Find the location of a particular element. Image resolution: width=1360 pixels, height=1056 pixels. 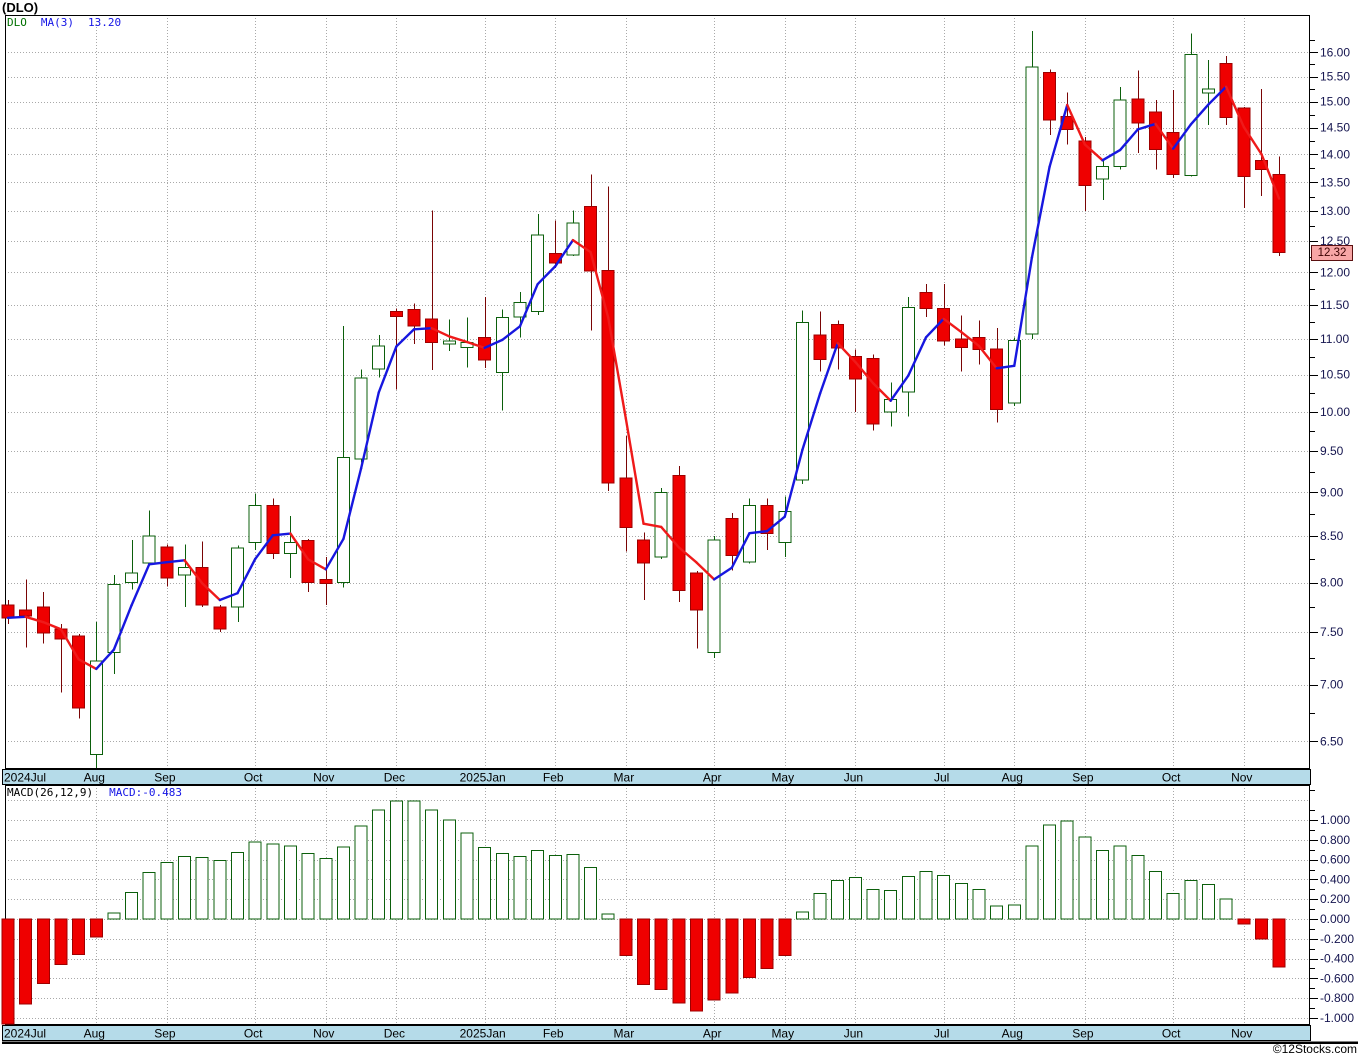

month-band is located at coordinates (656, 1033).